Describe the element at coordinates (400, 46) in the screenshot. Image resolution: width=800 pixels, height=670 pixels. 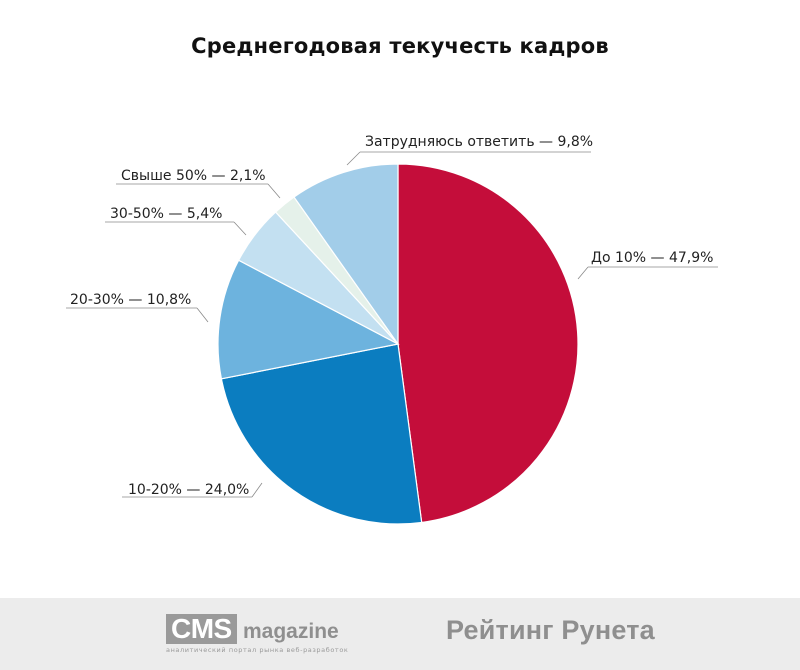
I see `chart-title: Среднегодовая текучесть кадров` at that location.